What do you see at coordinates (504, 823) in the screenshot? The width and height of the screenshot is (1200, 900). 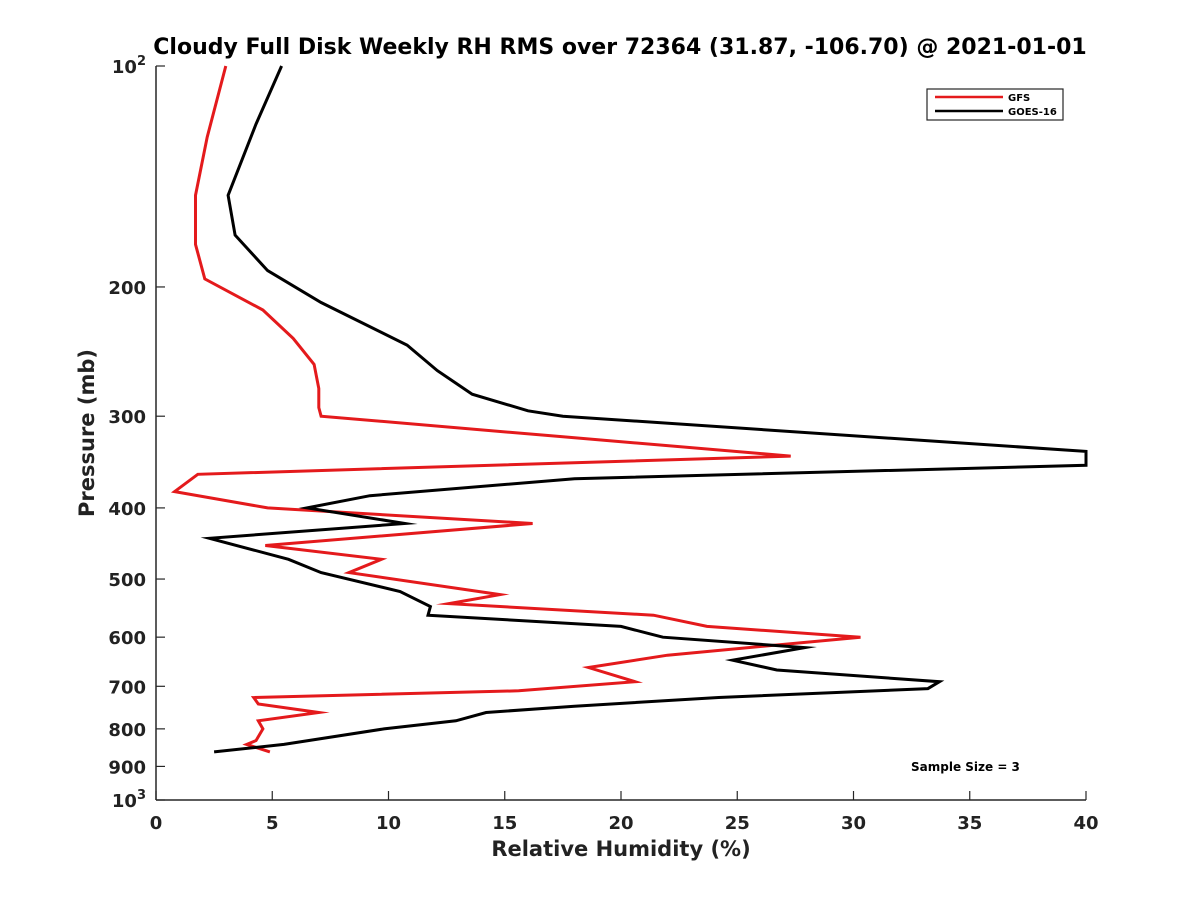 I see `x-tick-label: 15` at bounding box center [504, 823].